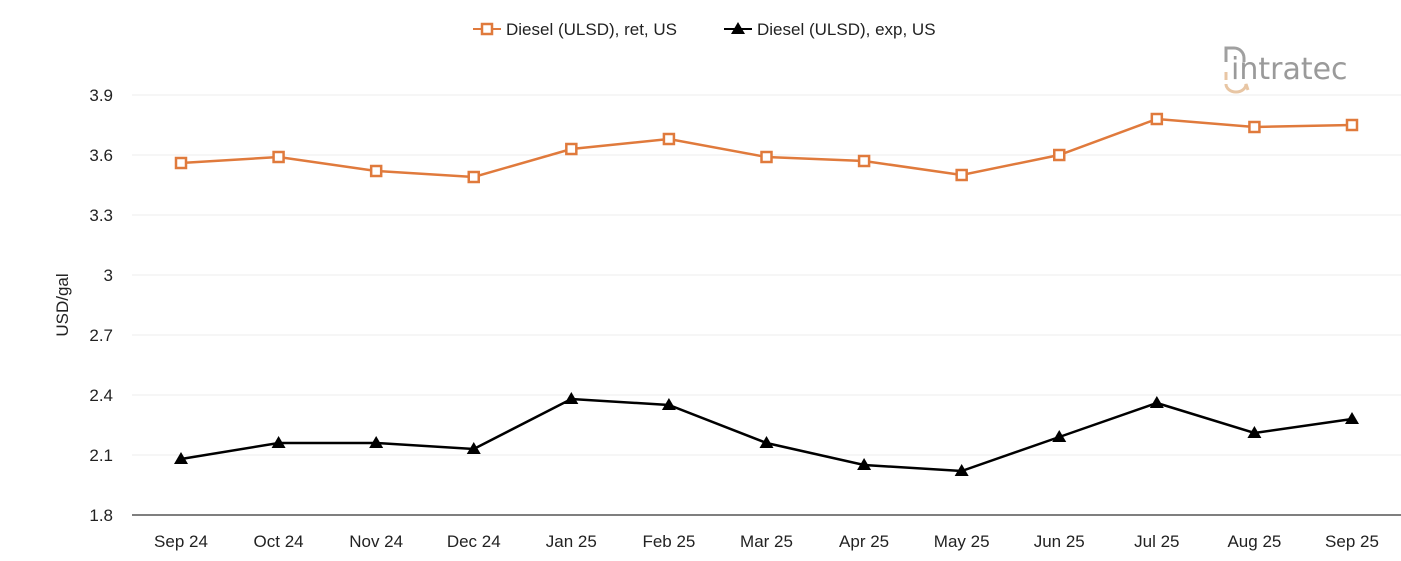 This screenshot has width=1401, height=561. What do you see at coordinates (376, 541) in the screenshot?
I see `x-tick-label: Nov 24` at bounding box center [376, 541].